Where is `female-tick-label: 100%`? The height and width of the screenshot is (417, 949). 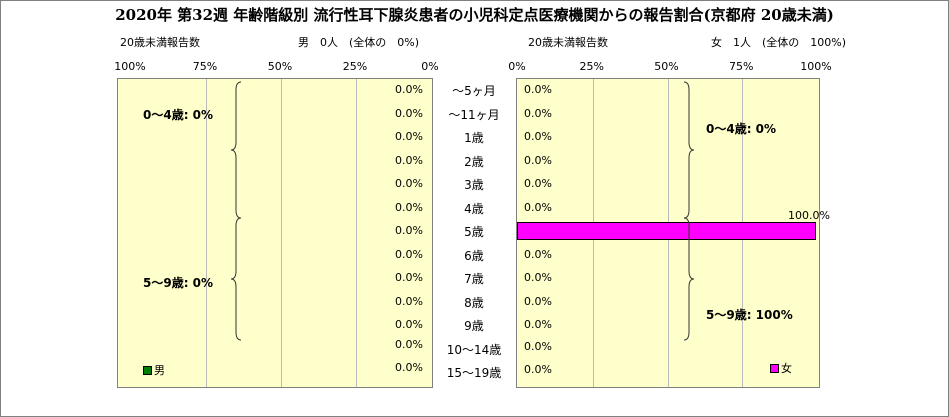
female-tick-label: 100% is located at coordinates (816, 66).